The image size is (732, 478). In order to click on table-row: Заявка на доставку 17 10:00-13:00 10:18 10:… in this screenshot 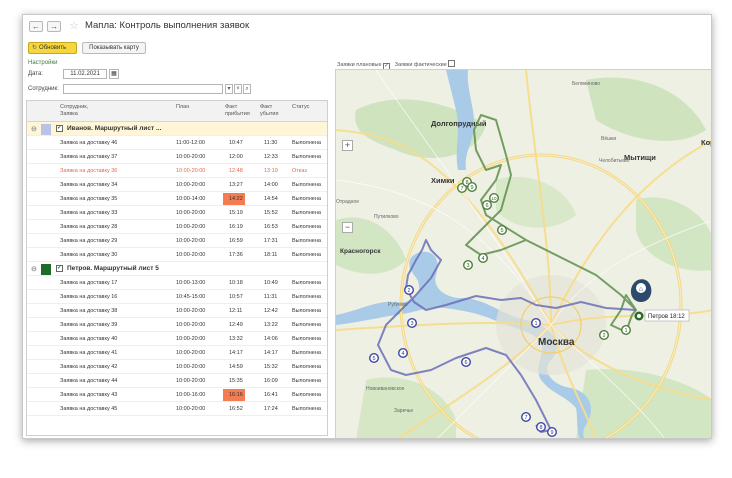, I will do `click(177, 283)`.